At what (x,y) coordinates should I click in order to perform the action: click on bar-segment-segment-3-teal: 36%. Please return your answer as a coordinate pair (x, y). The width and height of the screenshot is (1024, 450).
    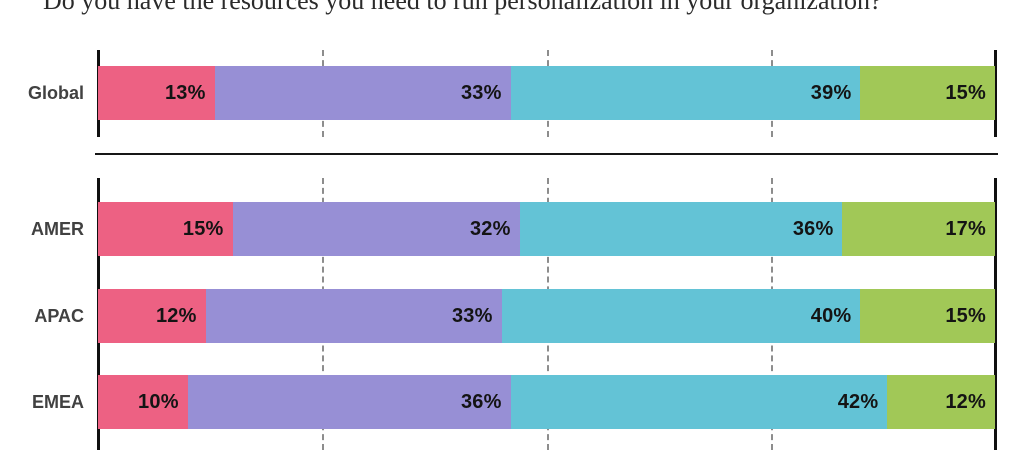
    Looking at the image, I should click on (681, 229).